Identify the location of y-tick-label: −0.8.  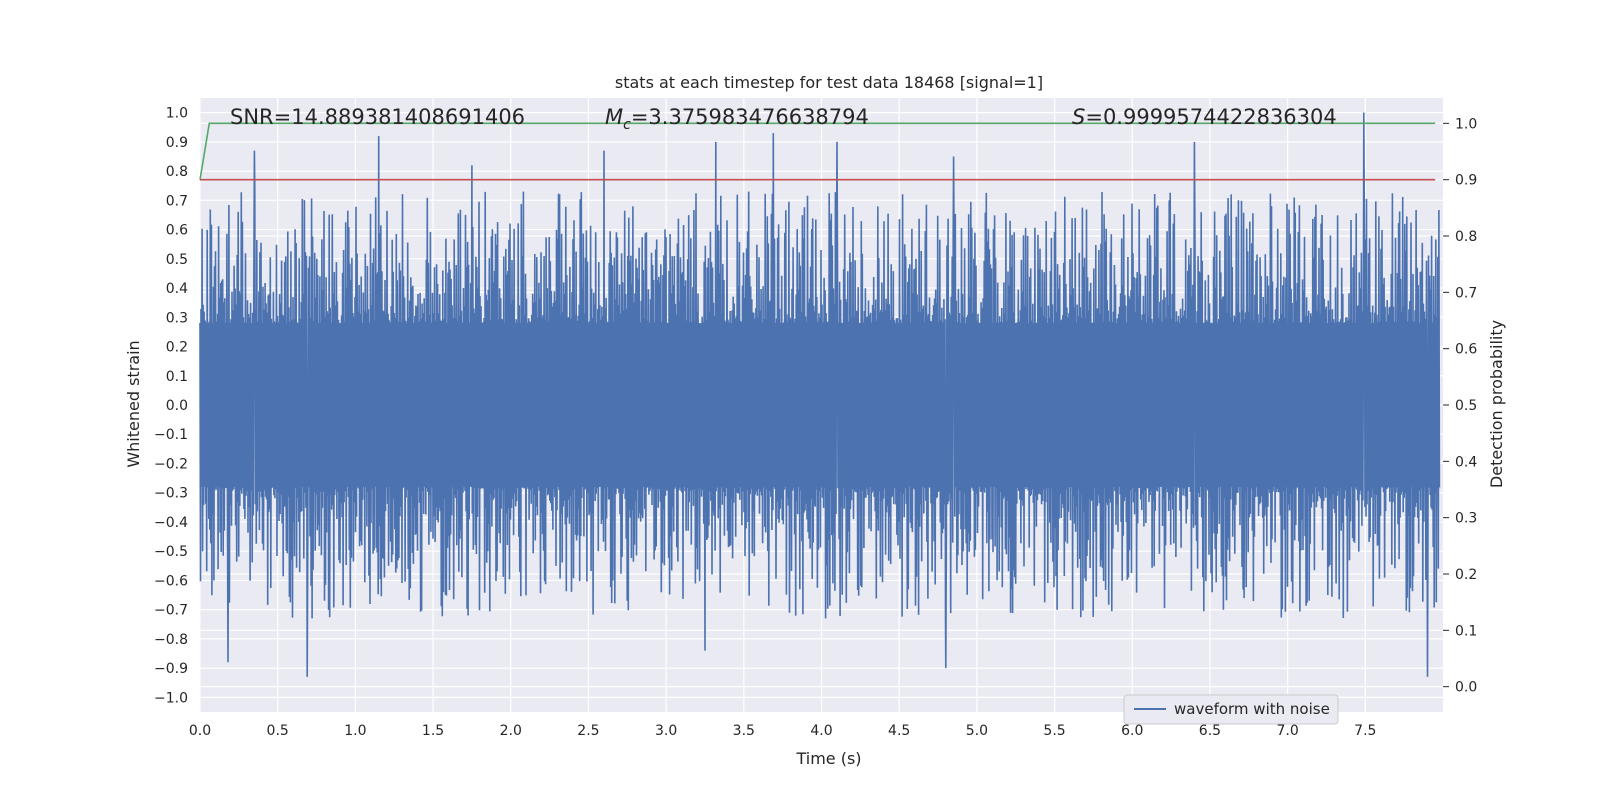
(171, 640).